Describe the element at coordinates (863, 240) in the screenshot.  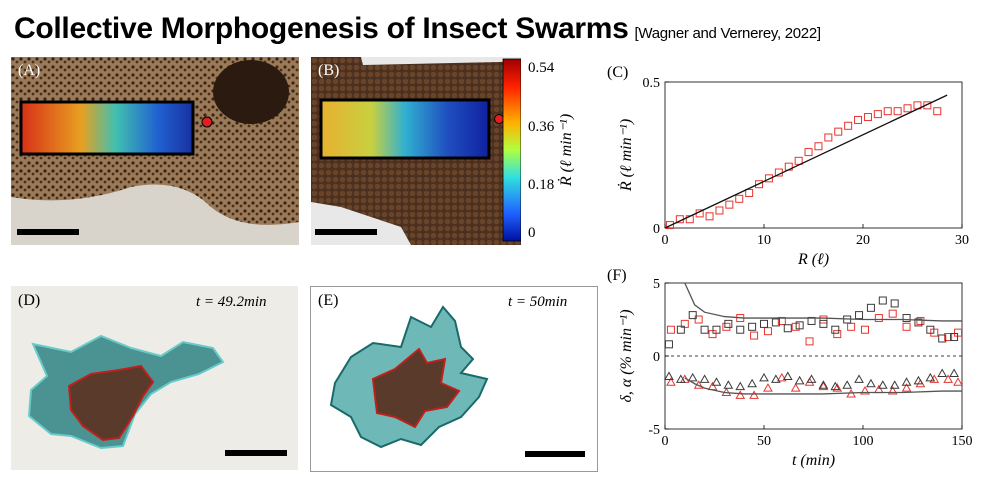
I see `x-tick-label: 20` at that location.